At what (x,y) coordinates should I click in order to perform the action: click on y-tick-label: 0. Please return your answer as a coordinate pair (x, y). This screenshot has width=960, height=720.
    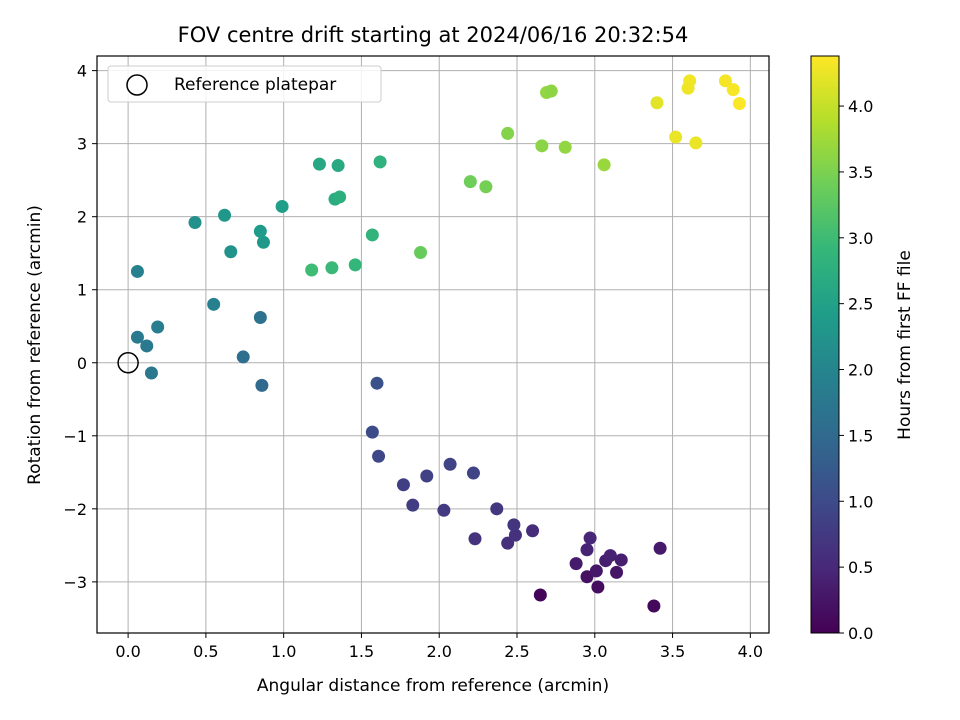
    Looking at the image, I should click on (82, 363).